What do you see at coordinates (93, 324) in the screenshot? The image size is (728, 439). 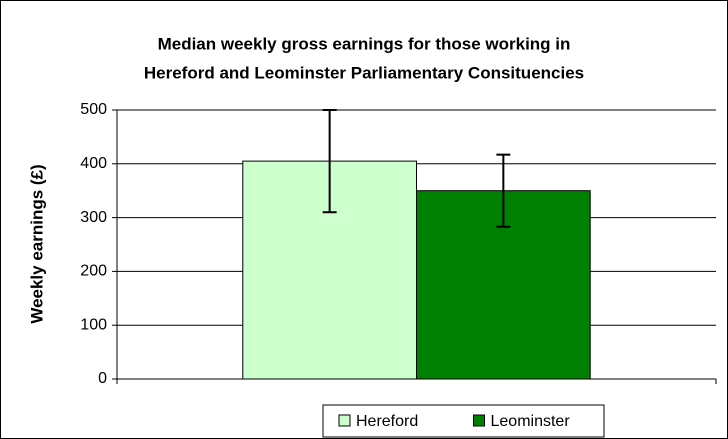 I see `y-tick-label: 100` at bounding box center [93, 324].